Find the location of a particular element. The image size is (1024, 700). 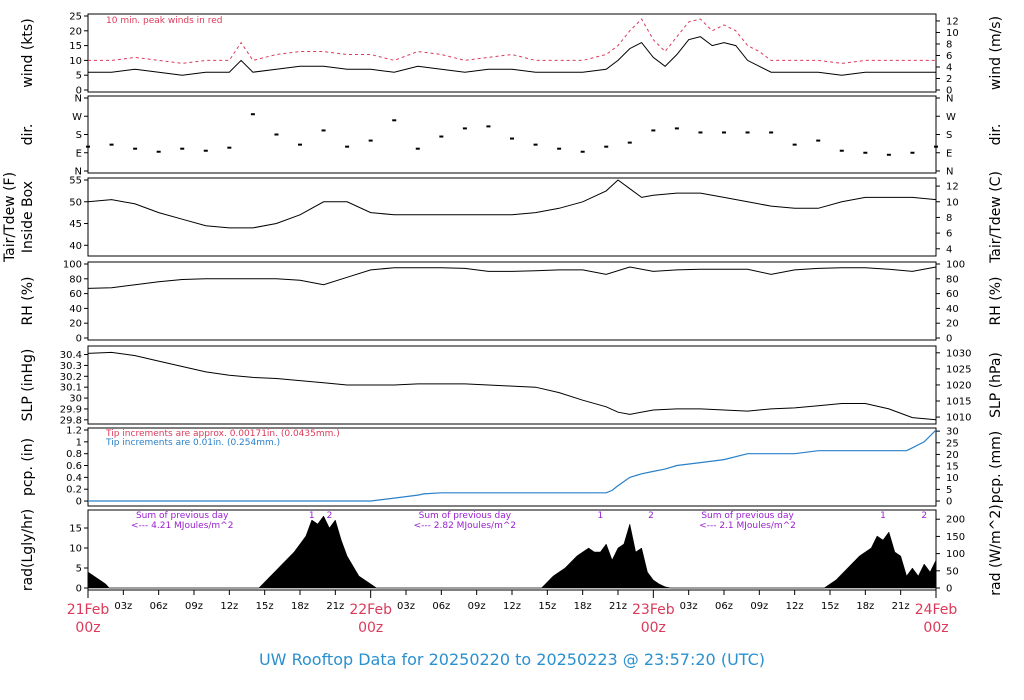

y-axis-label-left: rad(Lgly/hr) is located at coordinates (28, 550).